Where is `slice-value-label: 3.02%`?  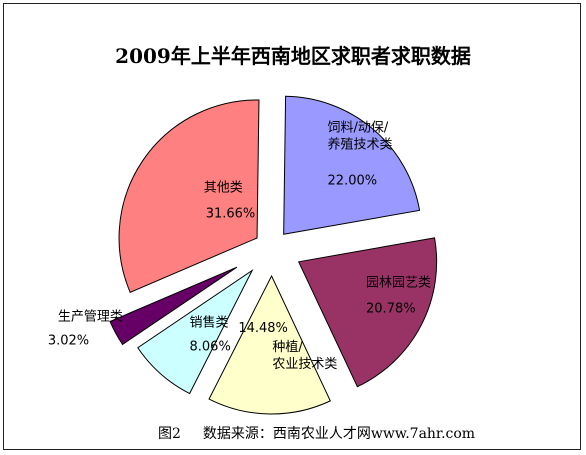
slice-value-label: 3.02% is located at coordinates (68, 341).